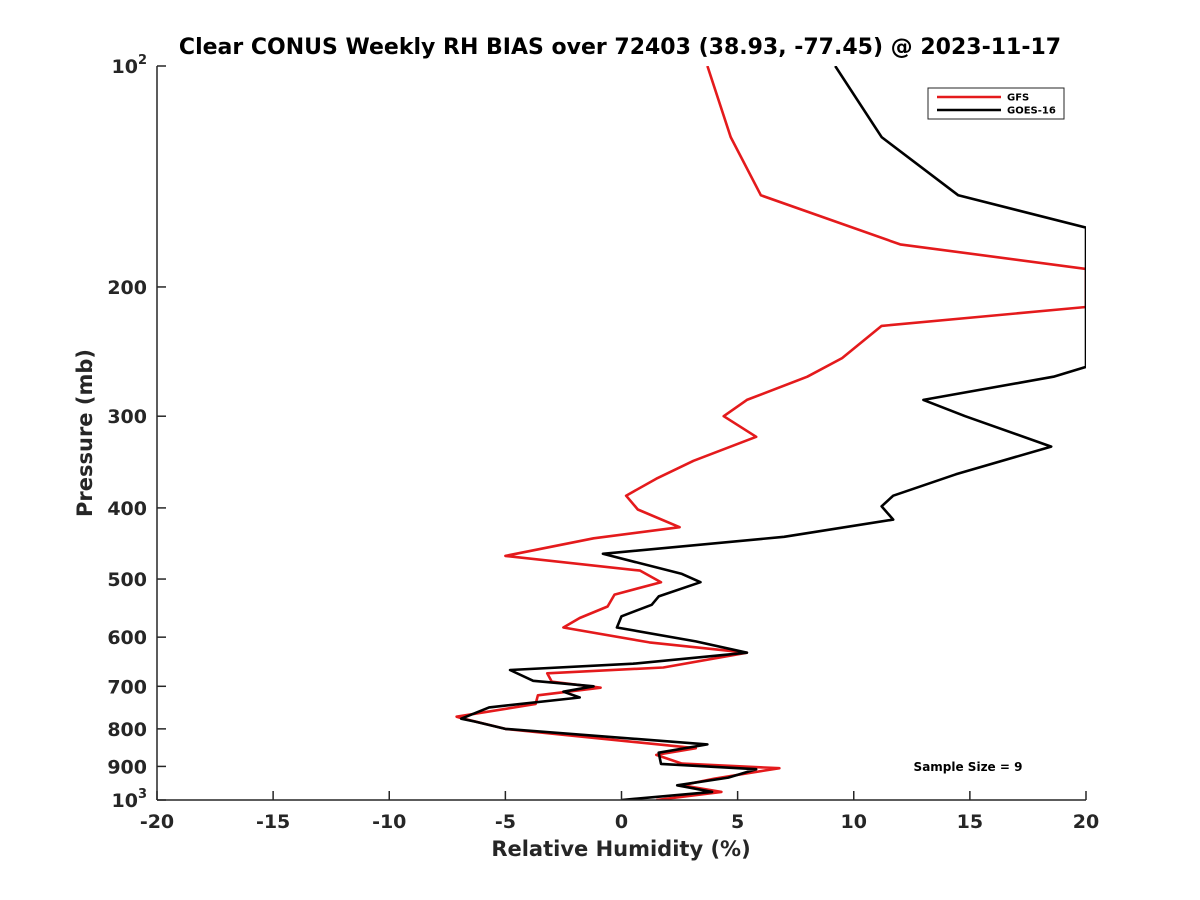 The image size is (1200, 900). I want to click on x-tick-label: 10, so click(854, 822).